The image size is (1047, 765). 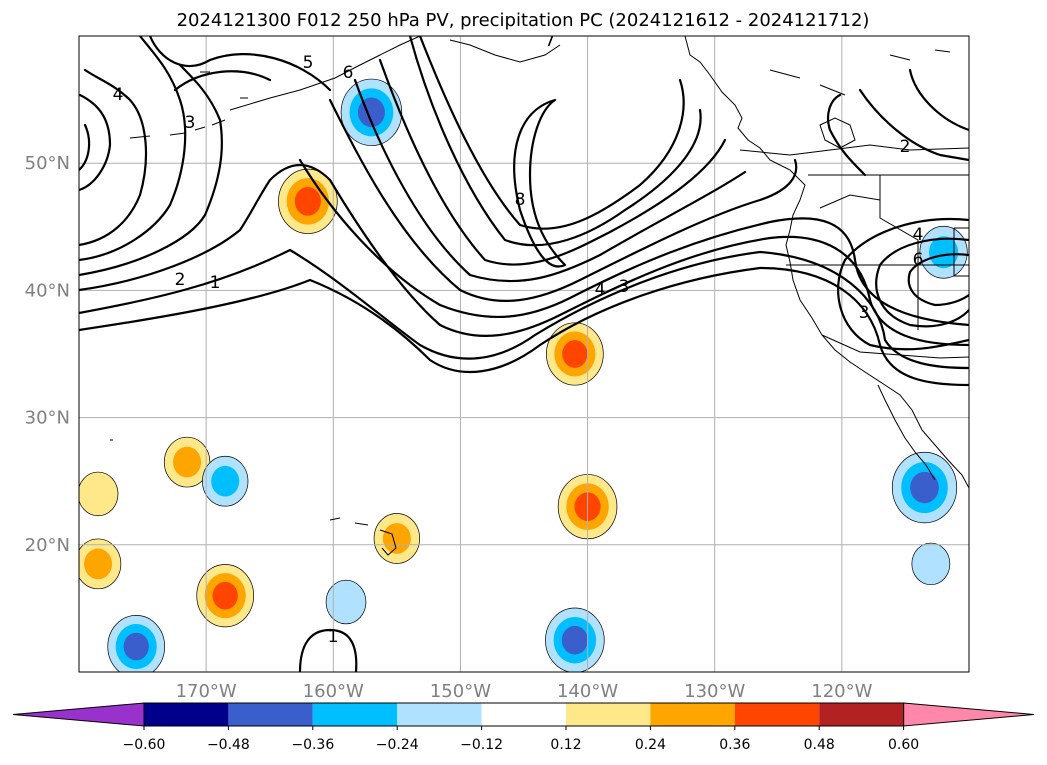 What do you see at coordinates (520, 200) in the screenshot?
I see `contour-label: 8` at bounding box center [520, 200].